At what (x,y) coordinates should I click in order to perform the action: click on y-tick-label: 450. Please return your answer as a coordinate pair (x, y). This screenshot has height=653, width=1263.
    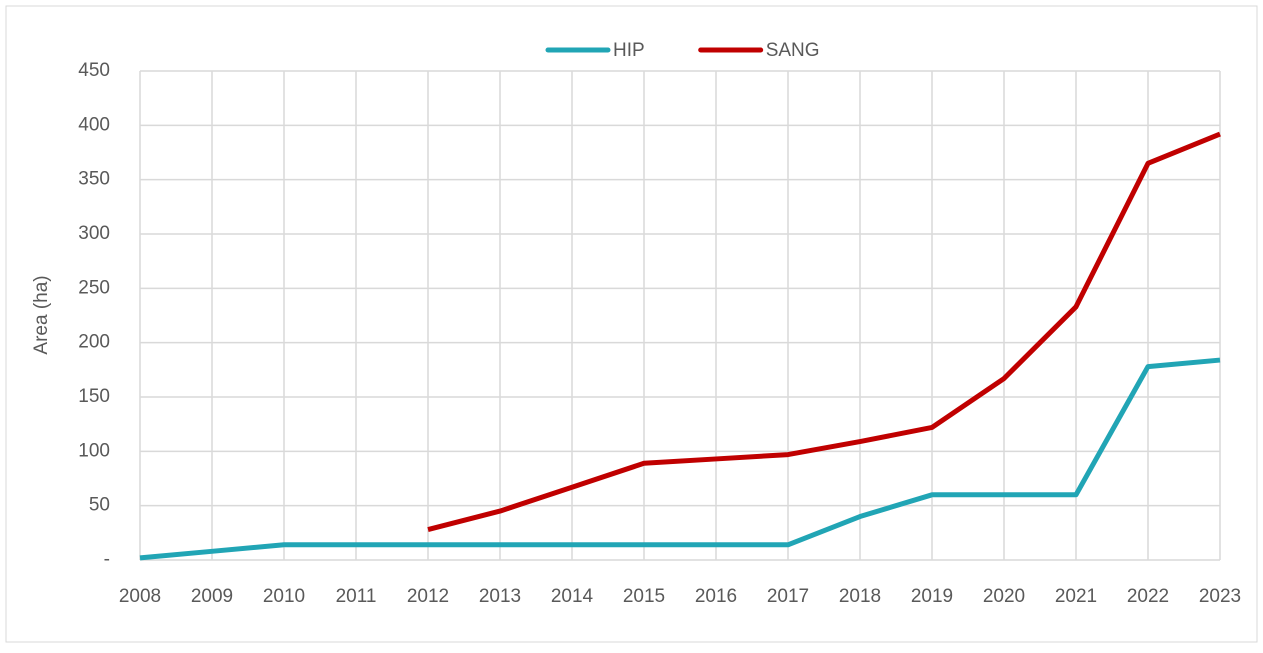
    Looking at the image, I should click on (94, 70).